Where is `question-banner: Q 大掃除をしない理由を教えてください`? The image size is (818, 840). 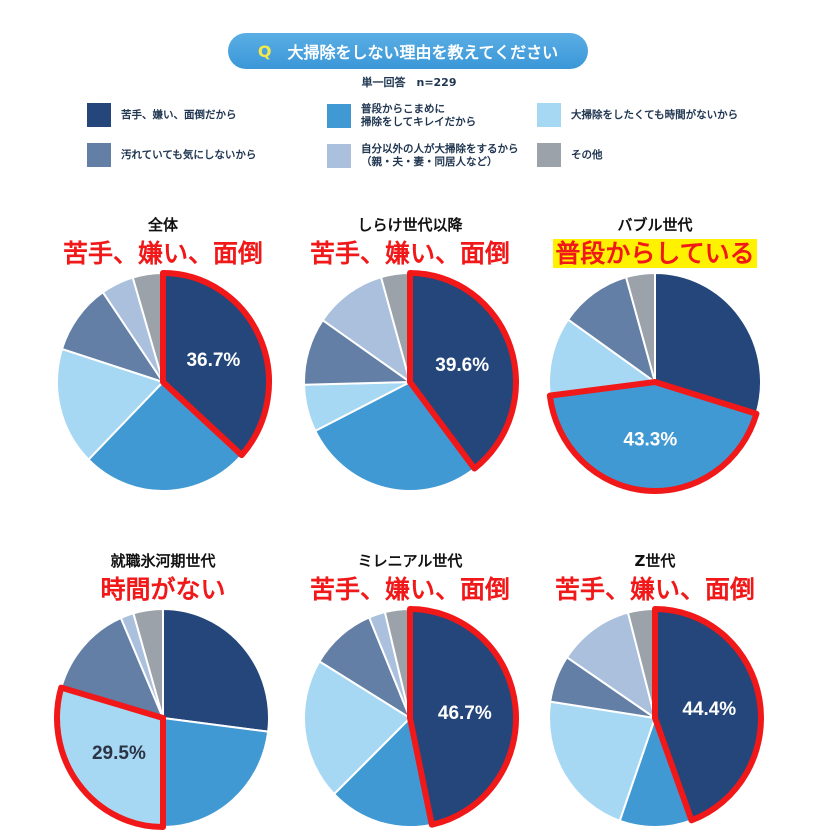 question-banner: Q 大掃除をしない理由を教えてください is located at coordinates (408, 51).